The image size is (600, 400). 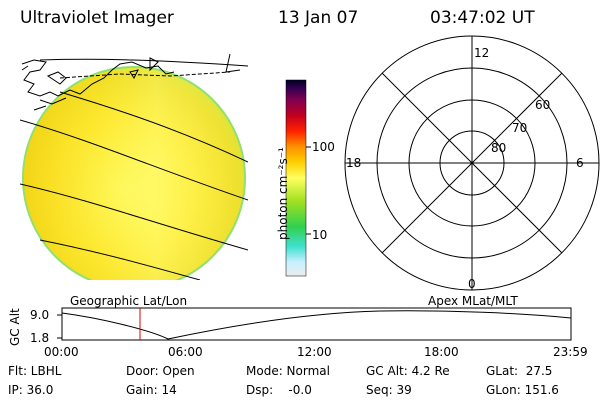 What do you see at coordinates (40, 315) in the screenshot?
I see `orbit-ytick-9: 9.0` at bounding box center [40, 315].